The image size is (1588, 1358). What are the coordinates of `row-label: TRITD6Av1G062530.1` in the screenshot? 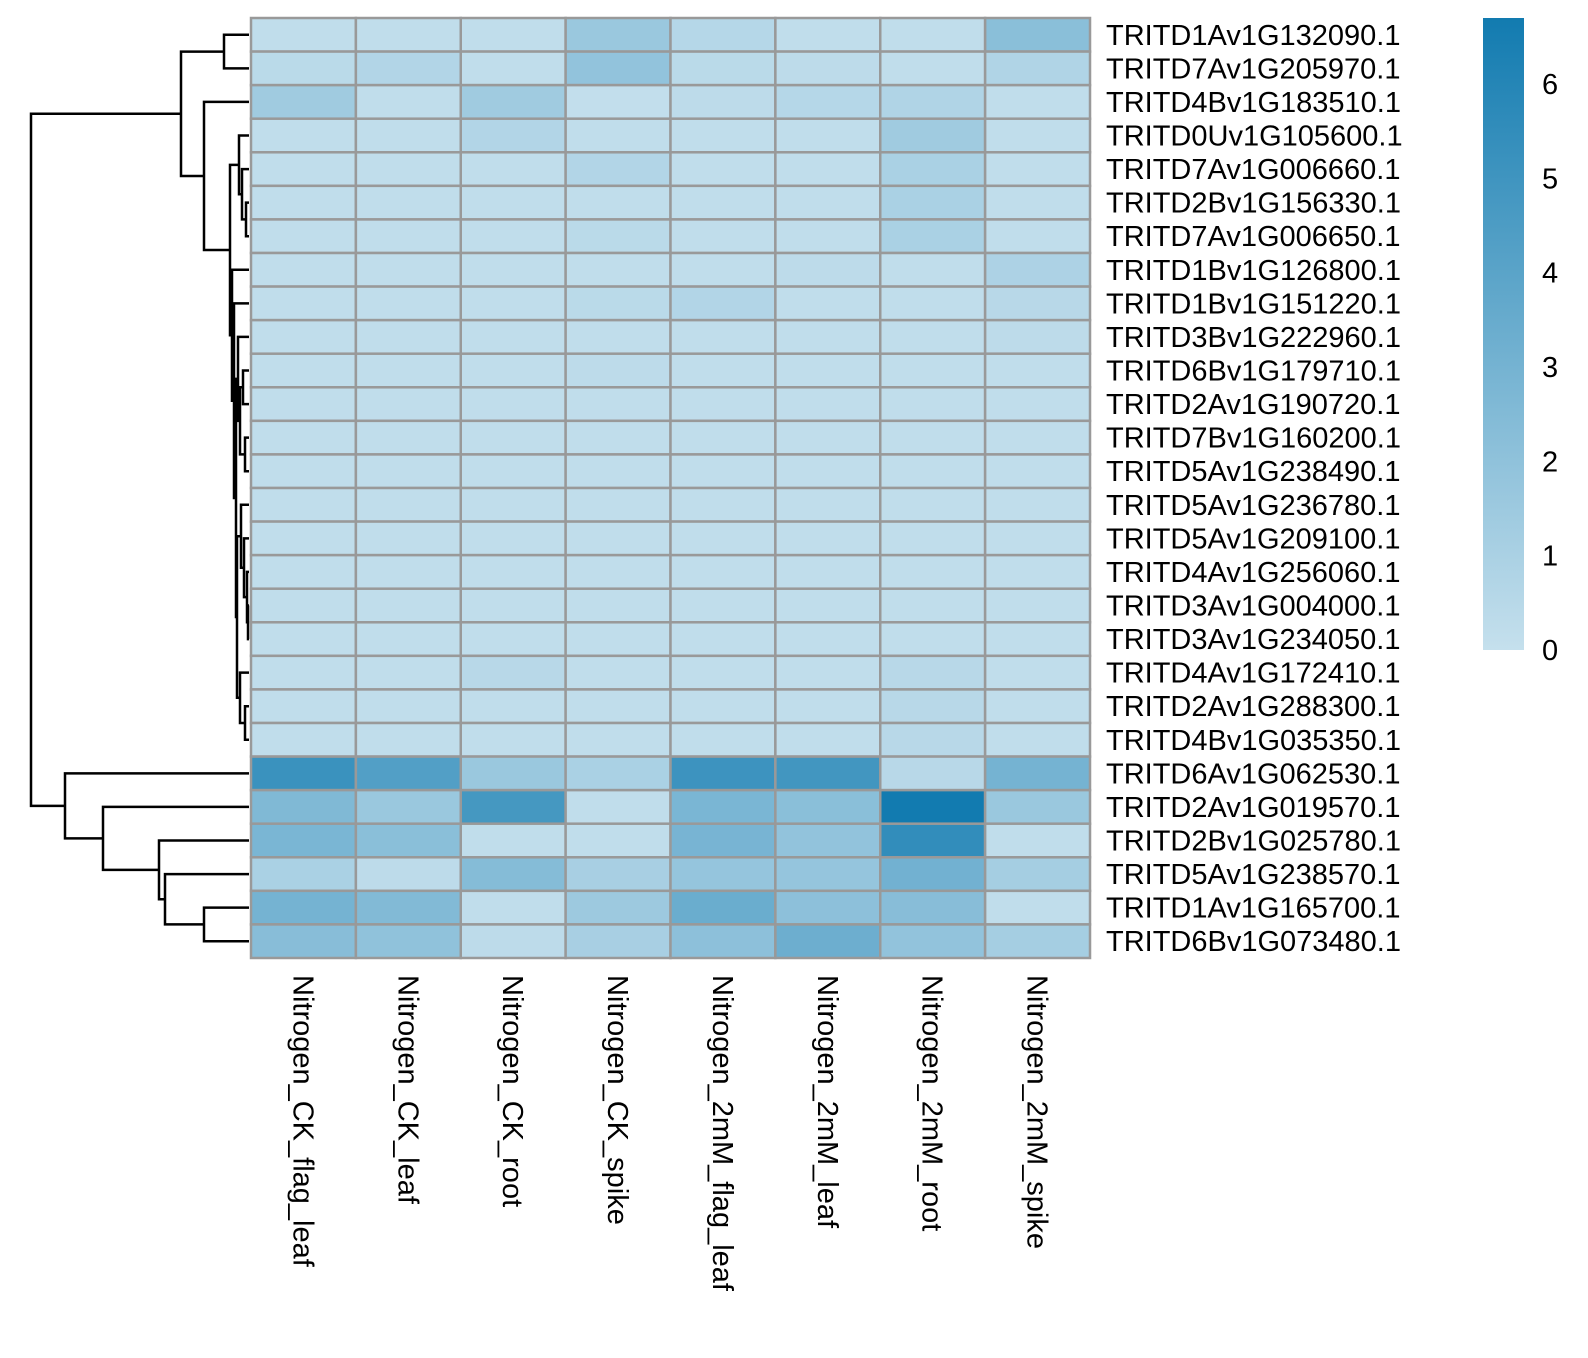 It's located at (1253, 774).